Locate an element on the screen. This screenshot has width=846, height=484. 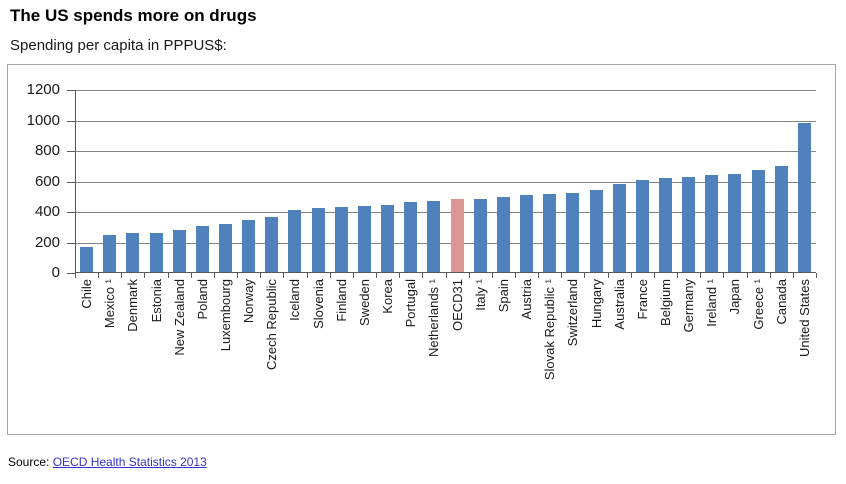
bar-spain is located at coordinates (503, 235).